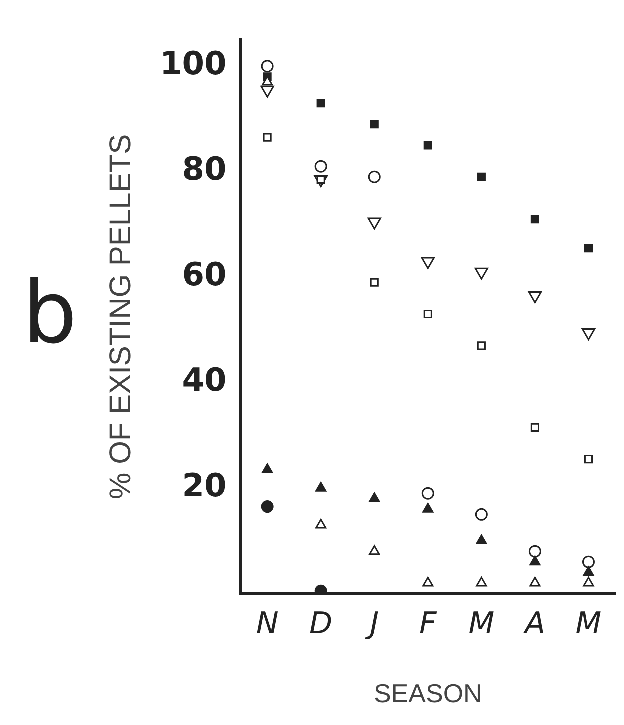 The height and width of the screenshot is (725, 624). I want to click on x-tick-label: A, so click(534, 624).